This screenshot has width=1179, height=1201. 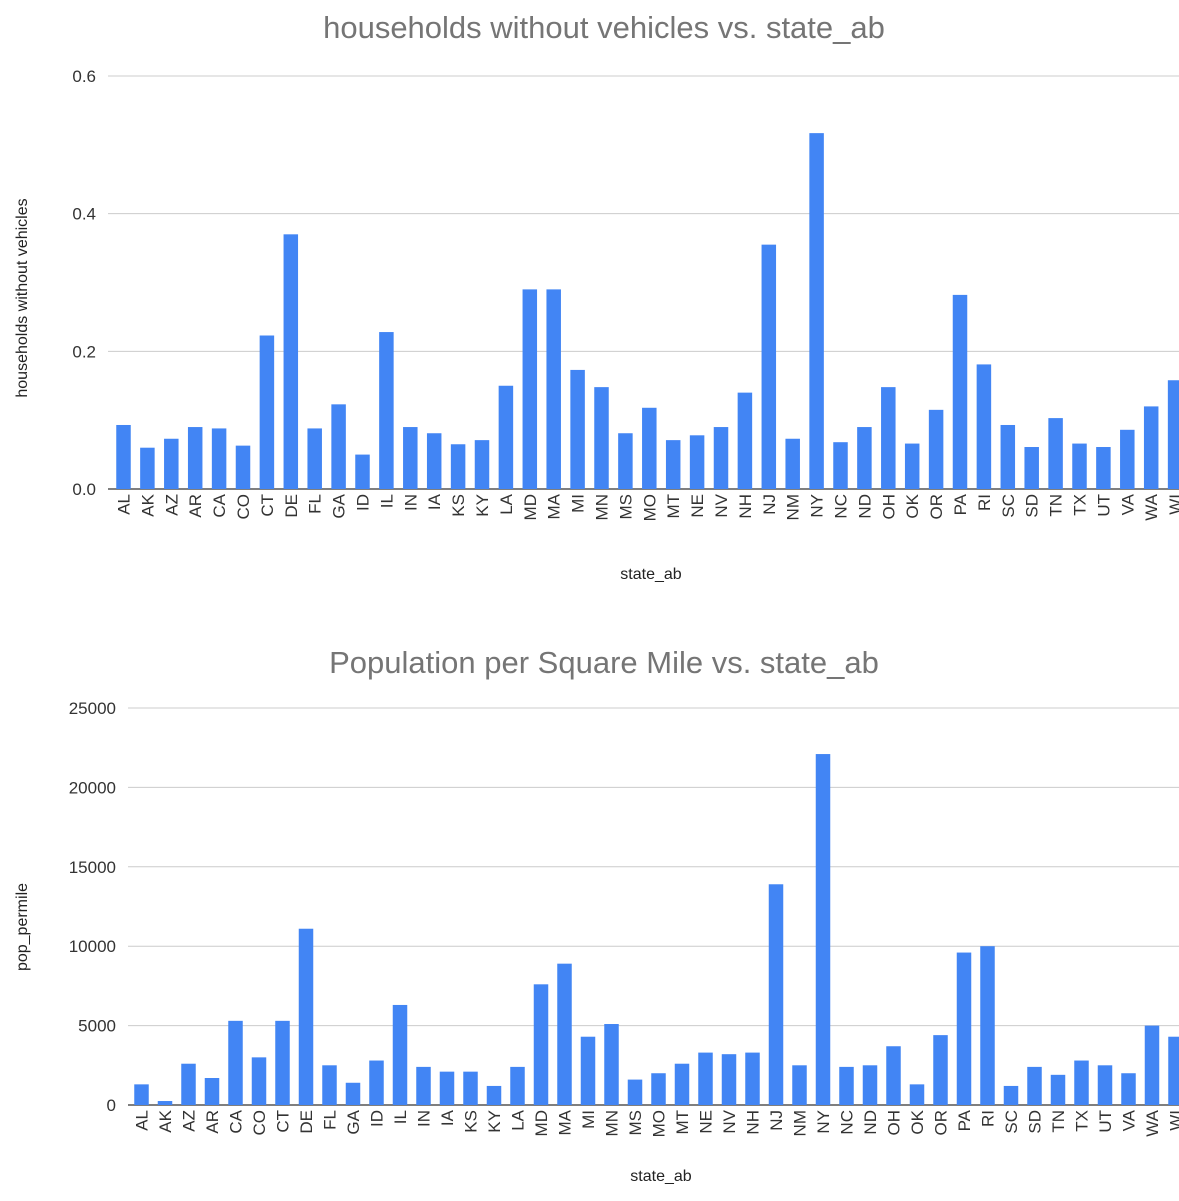 I want to click on bar-ia, so click(x=434, y=461).